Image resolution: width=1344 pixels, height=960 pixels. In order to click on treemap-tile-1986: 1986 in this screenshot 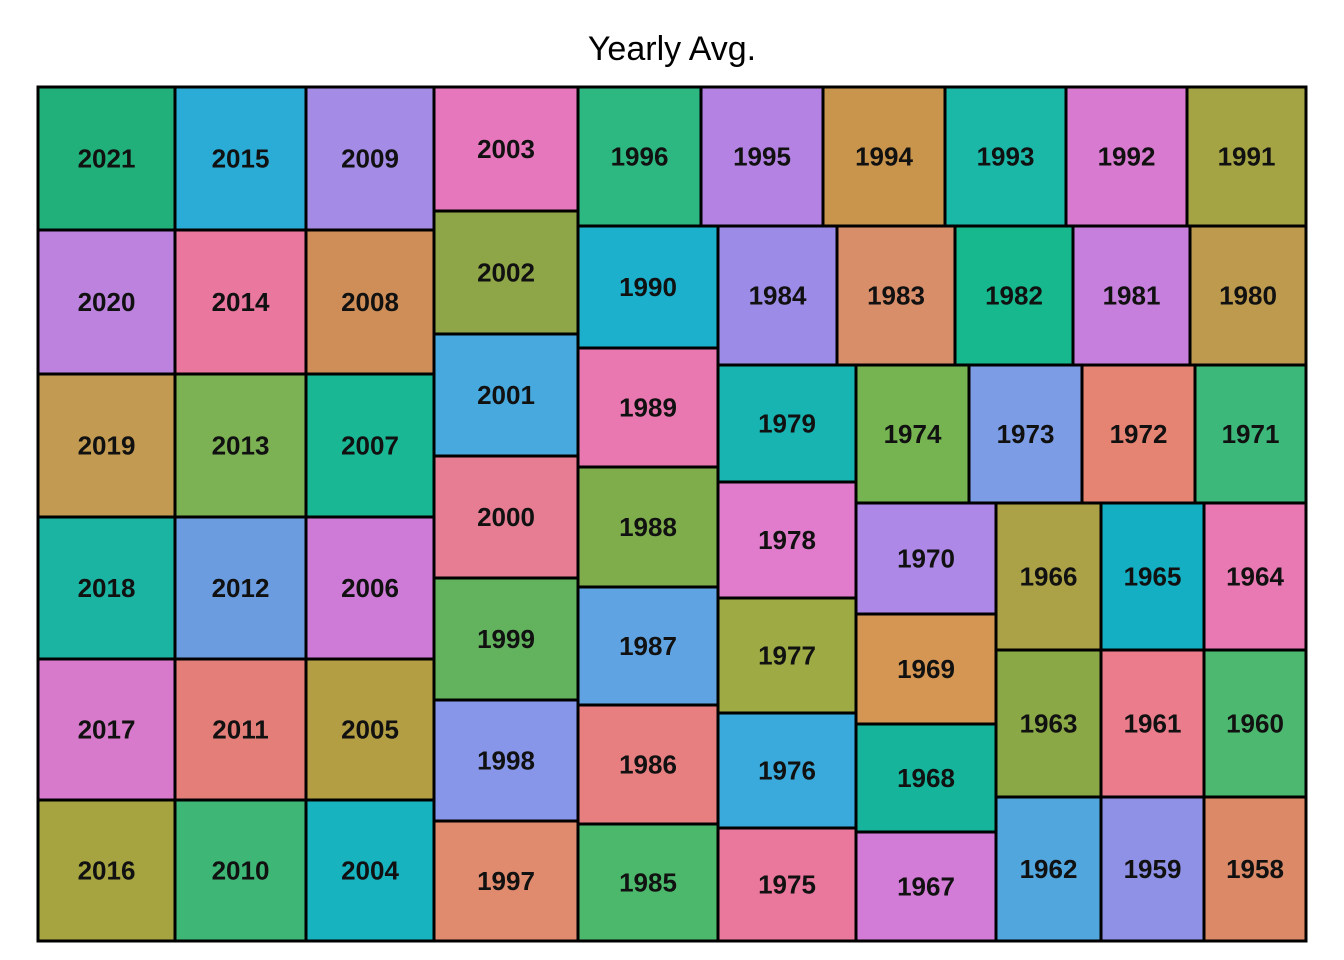, I will do `click(648, 764)`.